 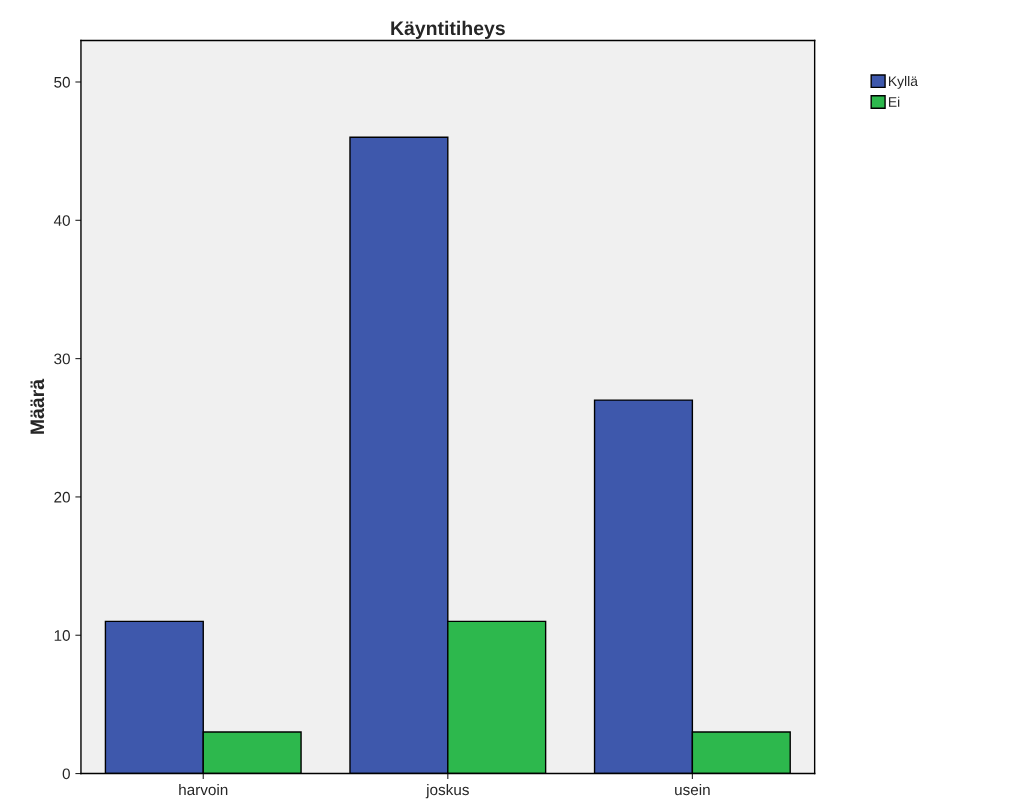 I want to click on legend-label: Ei, so click(x=894, y=101).